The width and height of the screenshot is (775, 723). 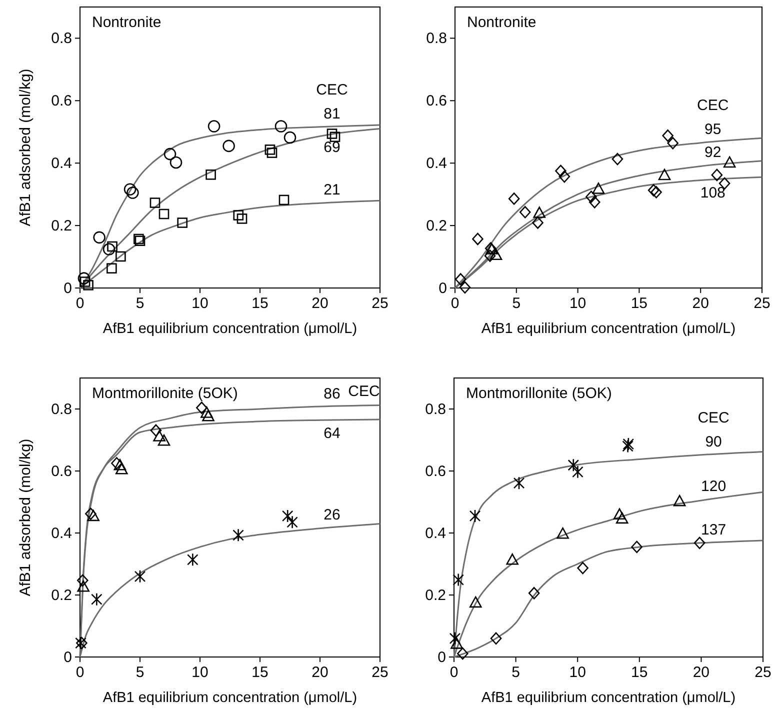 I want to click on series-label: 21, so click(x=332, y=190).